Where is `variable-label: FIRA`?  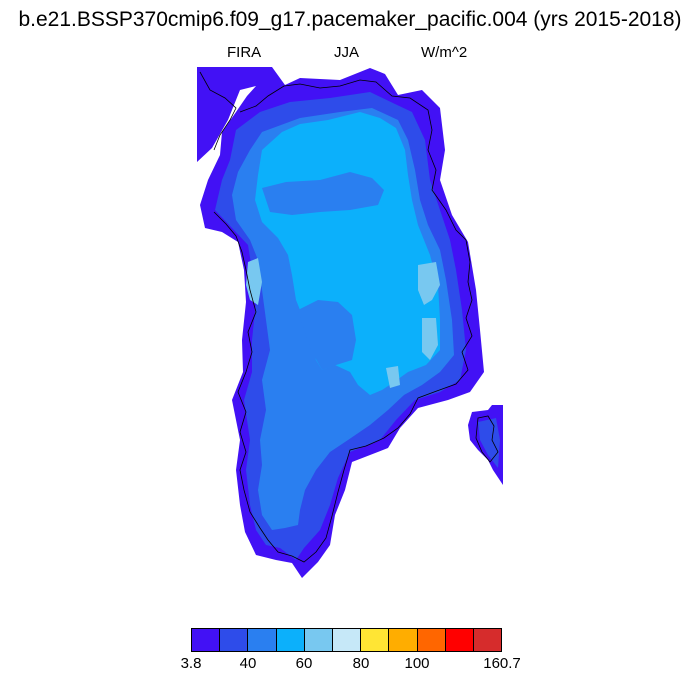 variable-label: FIRA is located at coordinates (244, 52).